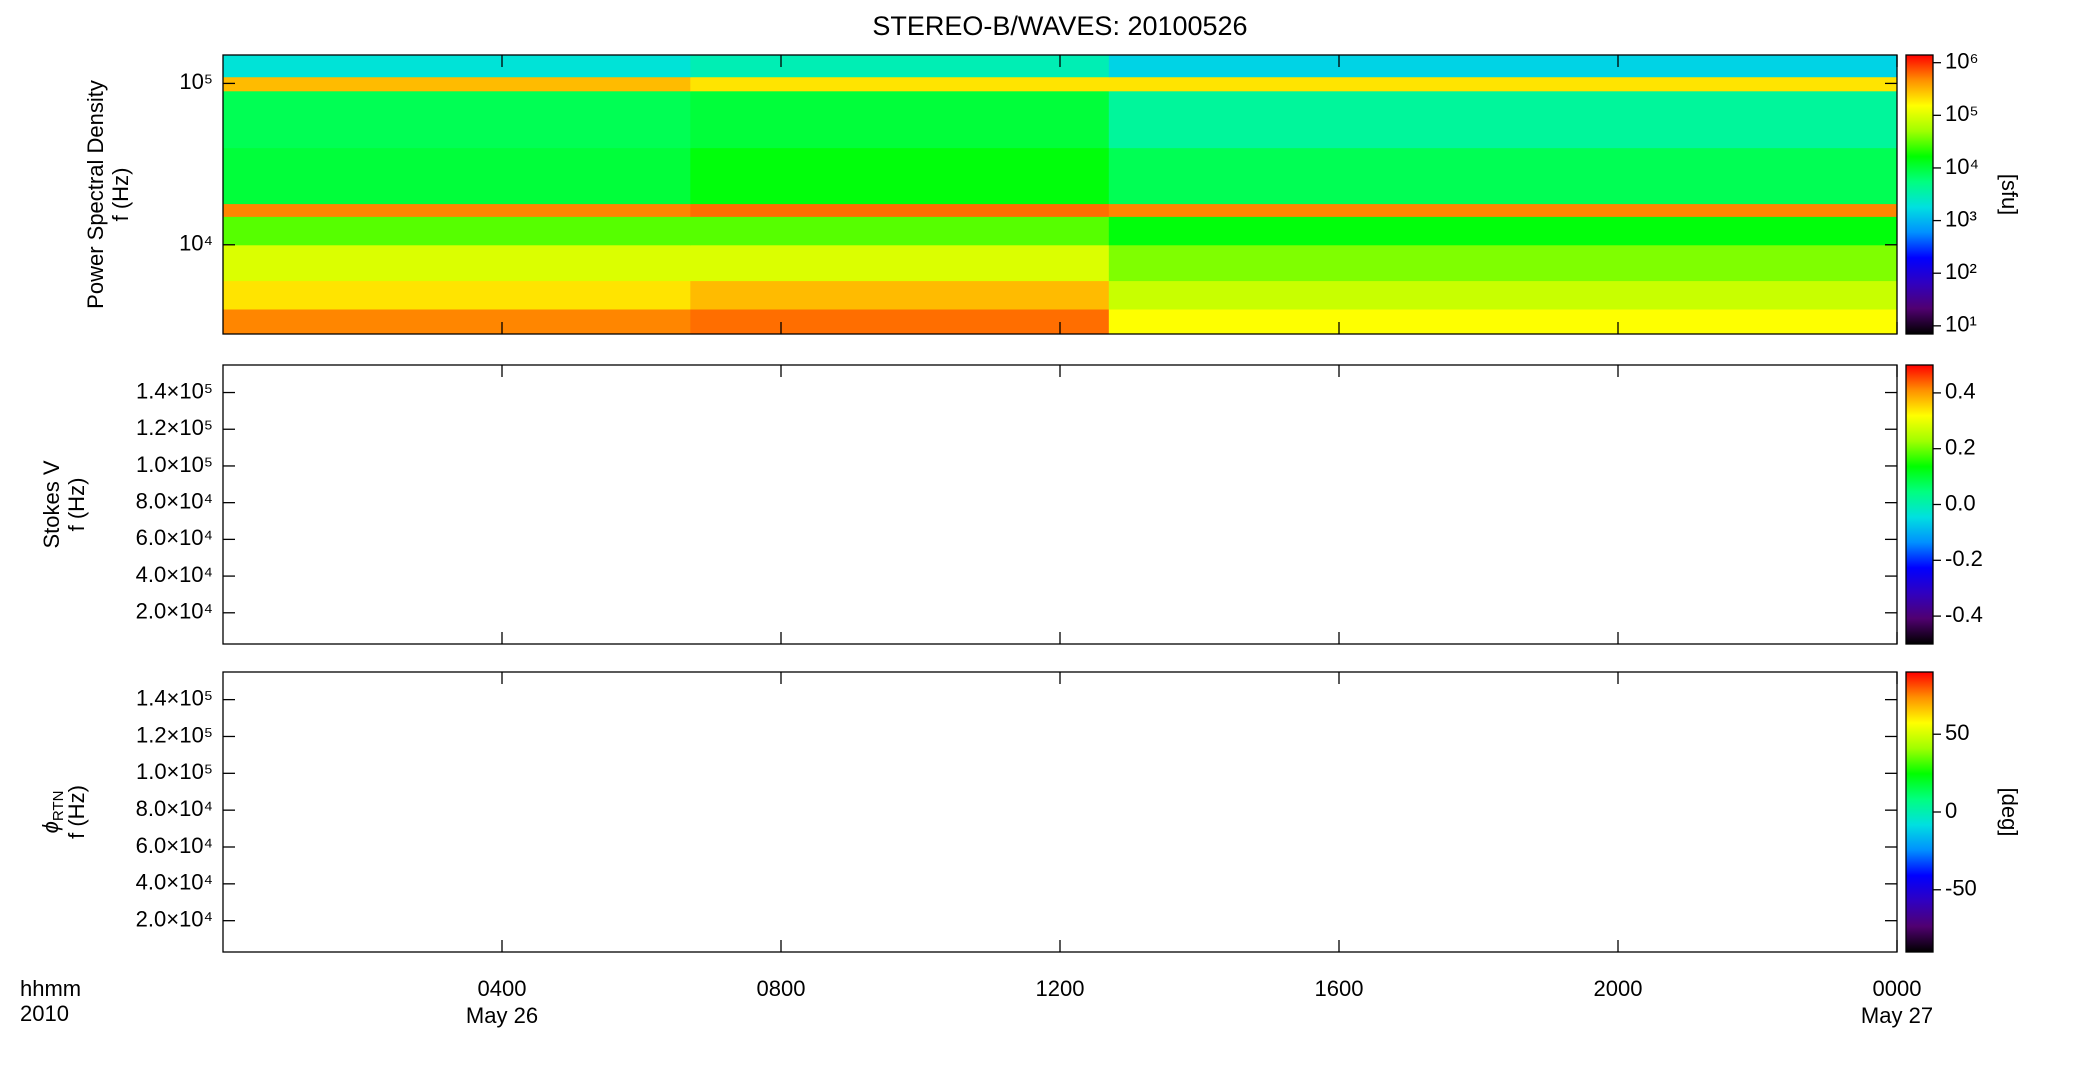  Describe the element at coordinates (196, 81) in the screenshot. I see `y-tick-label: 10⁵` at that location.